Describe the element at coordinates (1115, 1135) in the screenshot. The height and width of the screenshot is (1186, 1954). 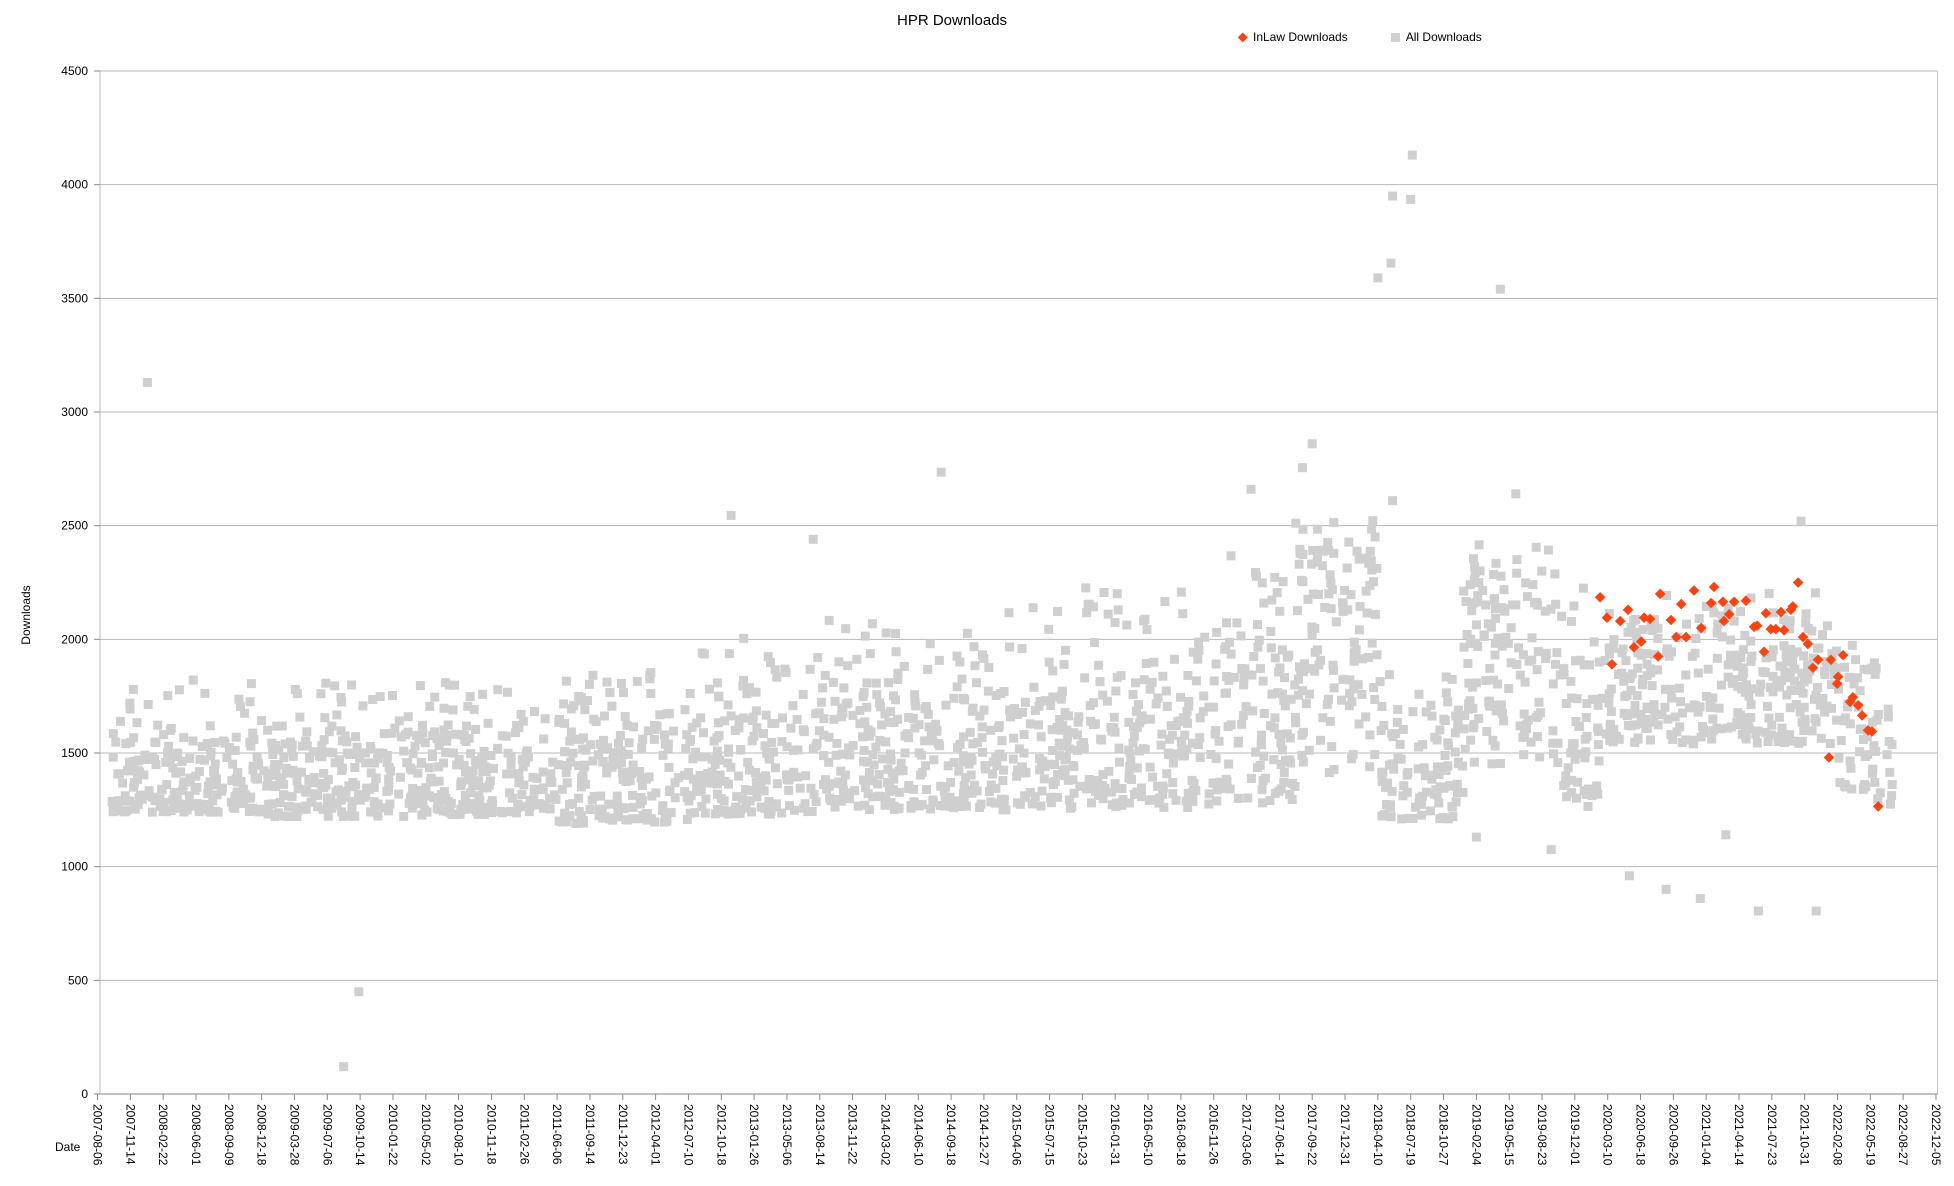
I see `x-tick-label: 2016-01-31` at that location.